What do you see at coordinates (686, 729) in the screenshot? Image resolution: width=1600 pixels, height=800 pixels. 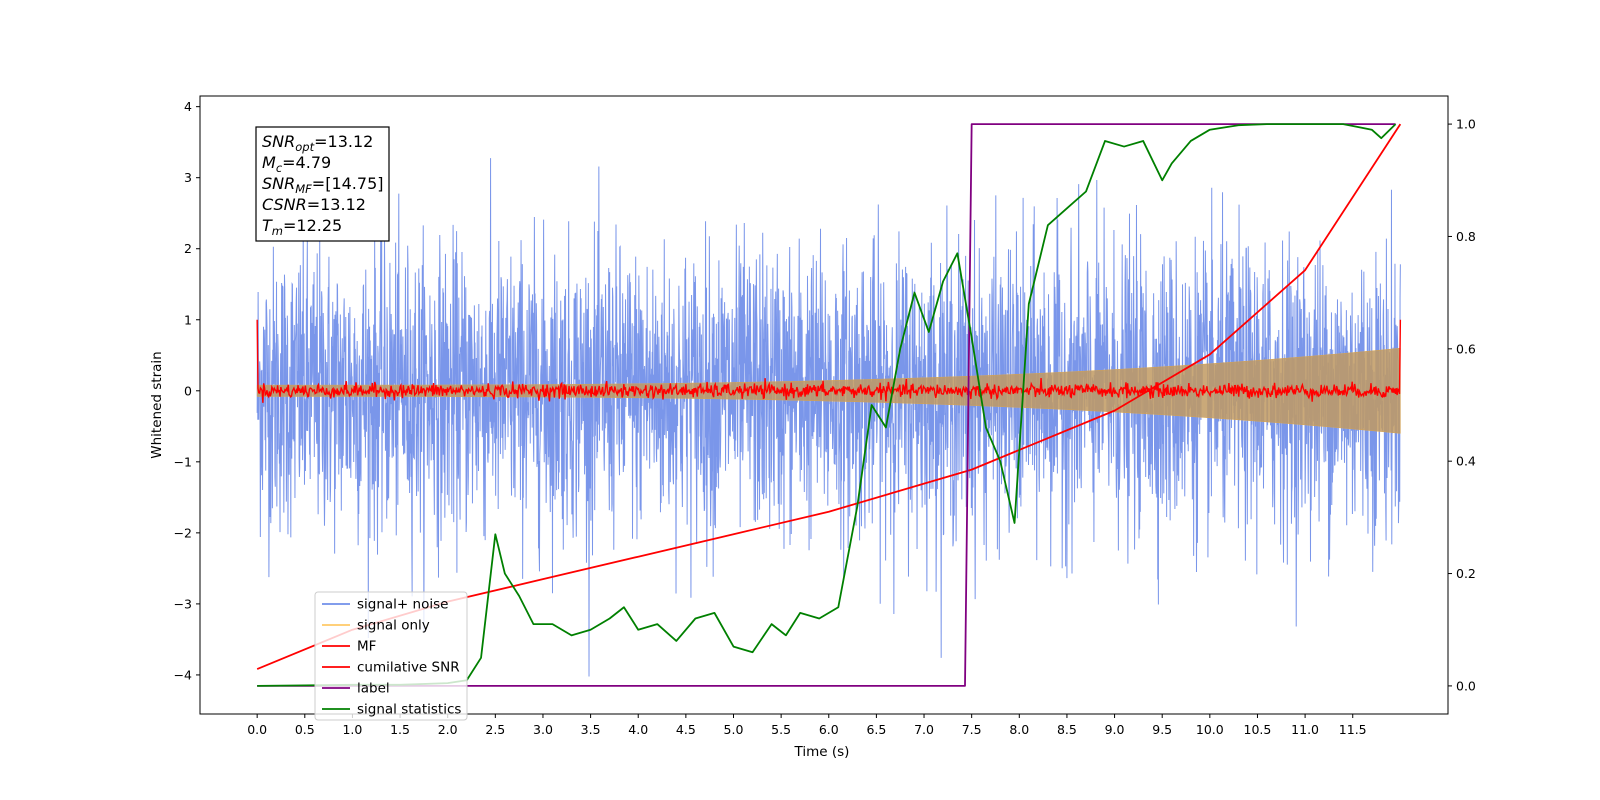 I see `x-tick-label: 4.5` at bounding box center [686, 729].